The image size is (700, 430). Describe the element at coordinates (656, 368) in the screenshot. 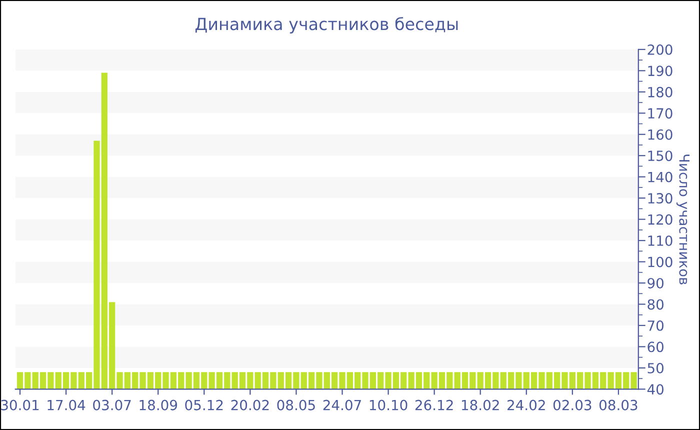

I see `y-tick-label: 50` at that location.